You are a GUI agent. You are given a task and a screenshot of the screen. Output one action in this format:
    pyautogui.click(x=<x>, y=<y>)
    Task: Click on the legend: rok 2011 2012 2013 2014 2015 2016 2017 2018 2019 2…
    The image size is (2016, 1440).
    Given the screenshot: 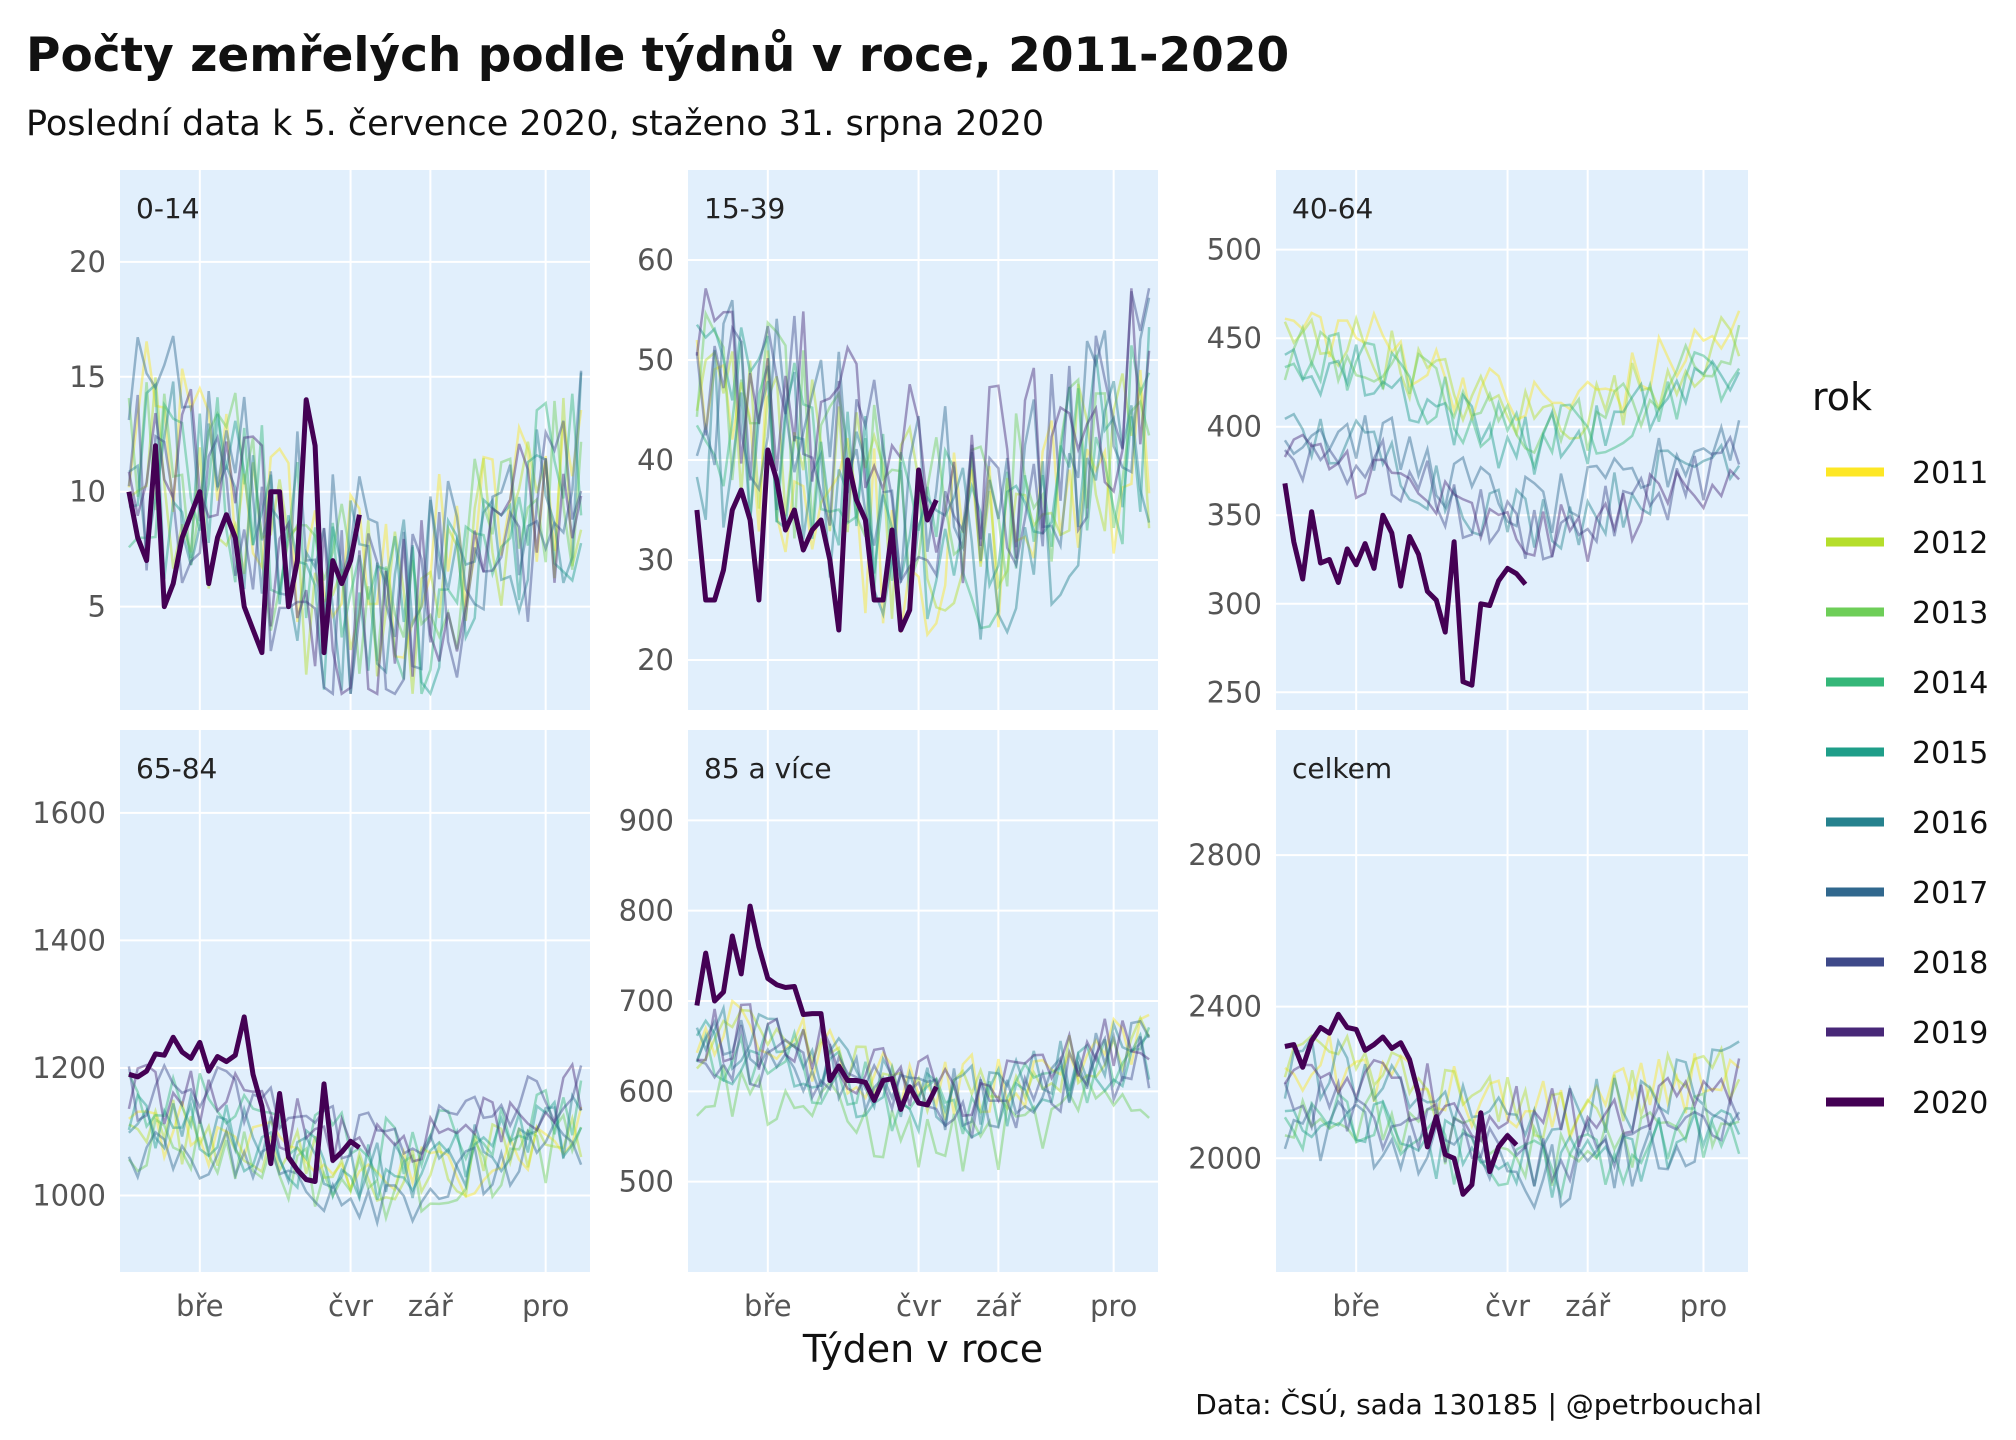 What is the action you would take?
    pyautogui.click(x=1900, y=748)
    